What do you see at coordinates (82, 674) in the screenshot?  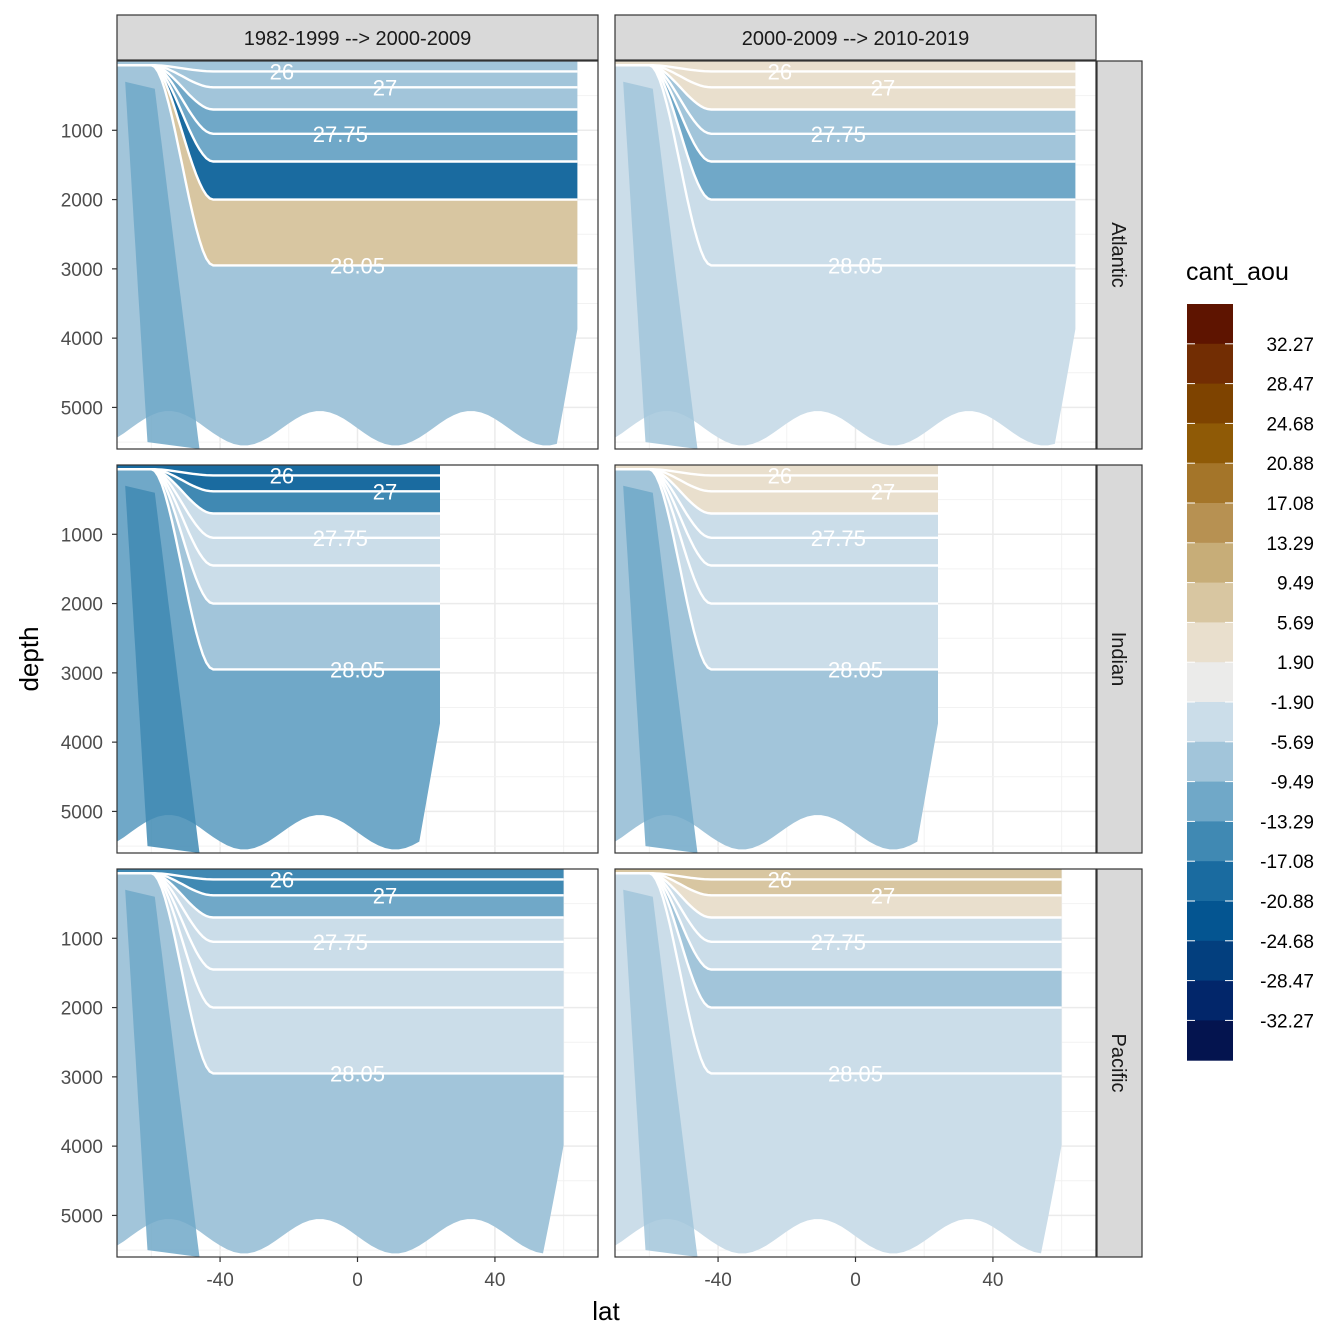 I see `y-tick-label: 3000` at bounding box center [82, 674].